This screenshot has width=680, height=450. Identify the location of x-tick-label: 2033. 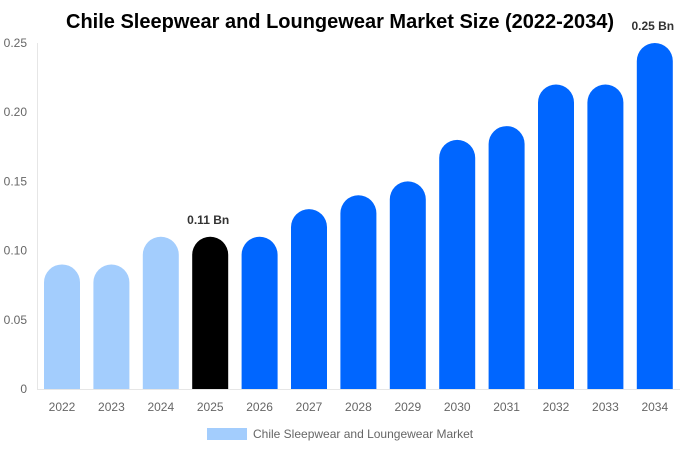
(605, 407).